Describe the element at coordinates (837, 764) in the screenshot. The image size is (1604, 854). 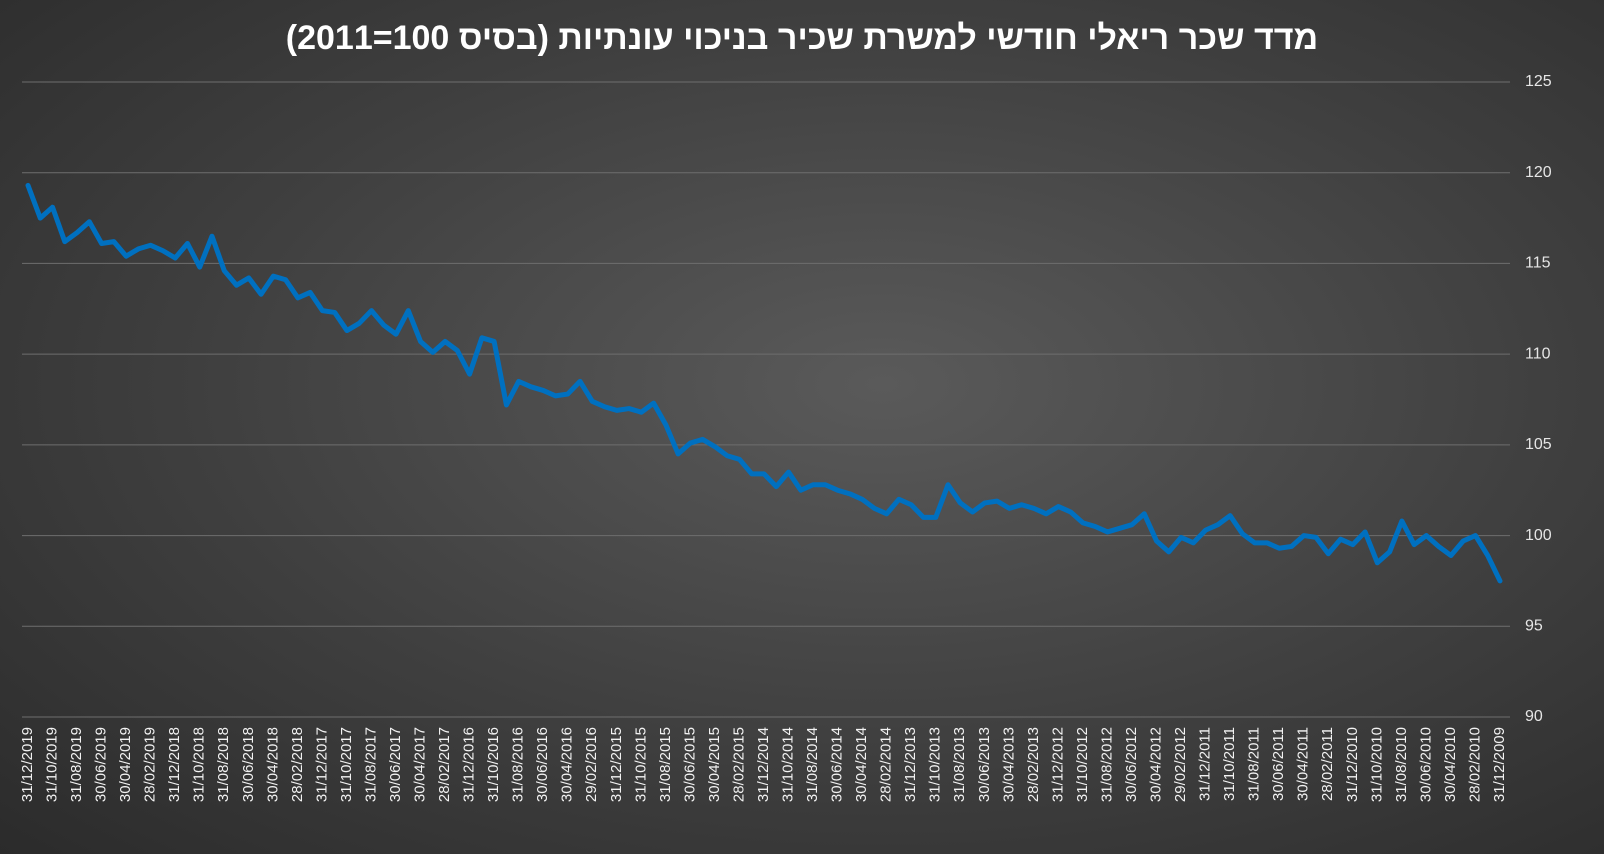
I see `x-tick-label: 30/06/2014` at that location.